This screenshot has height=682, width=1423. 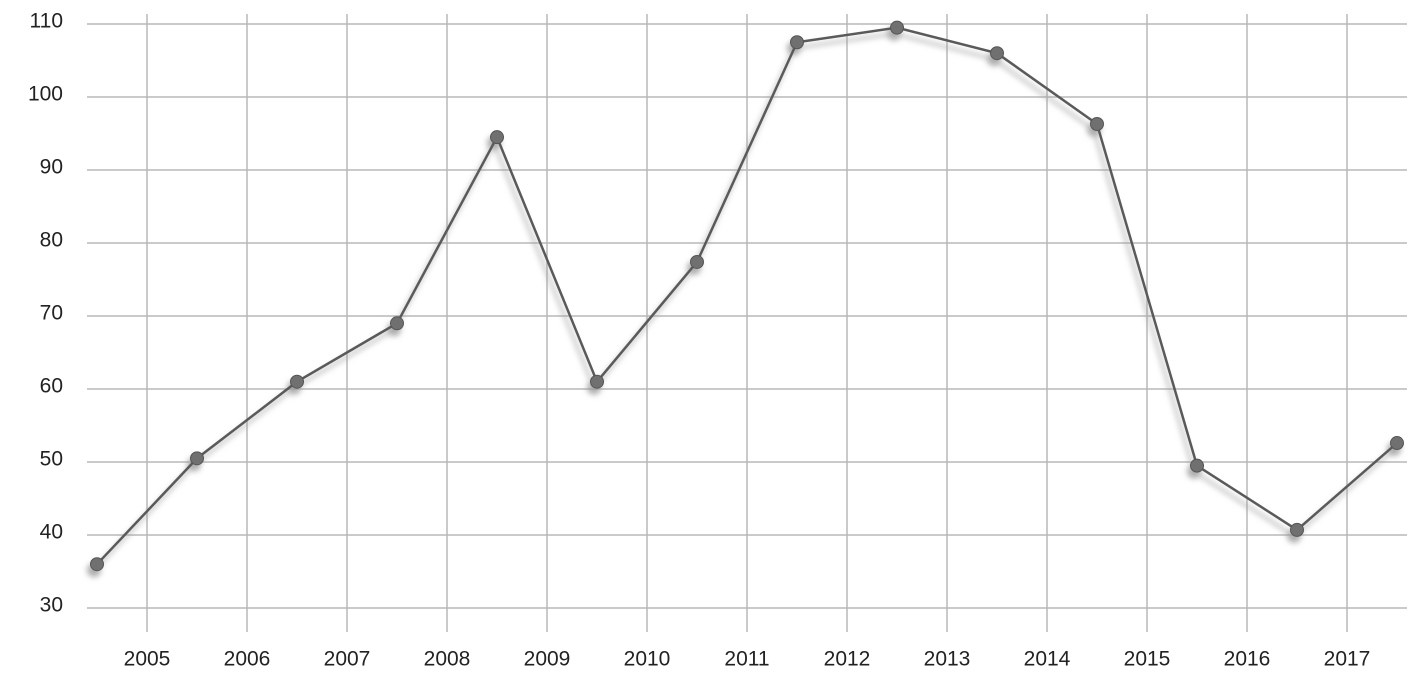 What do you see at coordinates (447, 659) in the screenshot?
I see `x-tick-label: 2008` at bounding box center [447, 659].